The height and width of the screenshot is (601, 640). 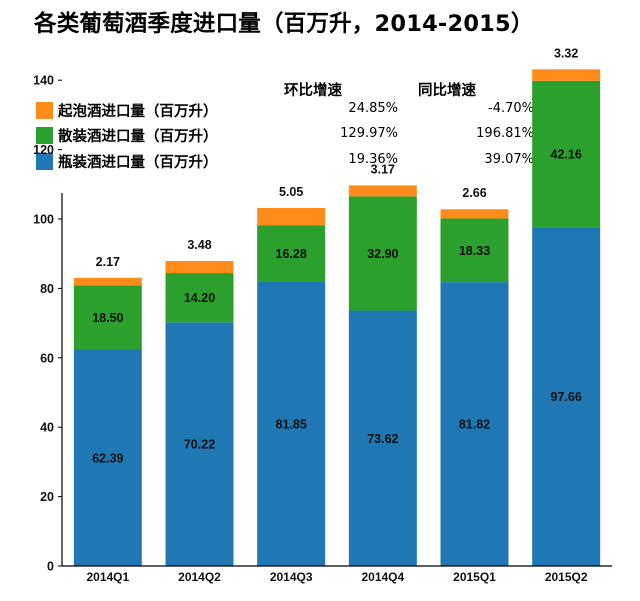 I want to click on legend-label-bottled: 瓶装酒进口量（百万升）, so click(x=138, y=163).